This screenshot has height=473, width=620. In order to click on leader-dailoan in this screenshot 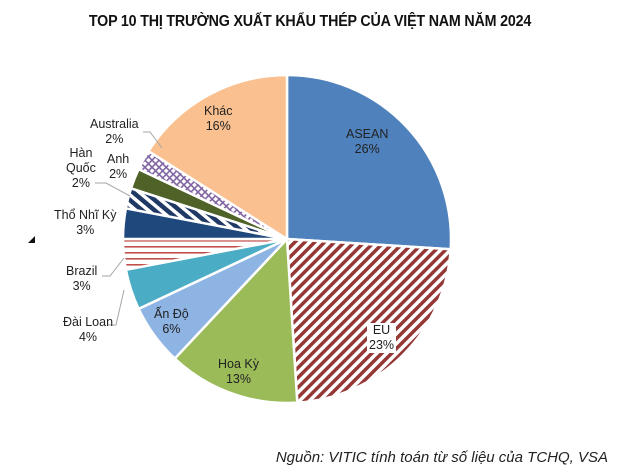, I will do `click(116, 307)`.